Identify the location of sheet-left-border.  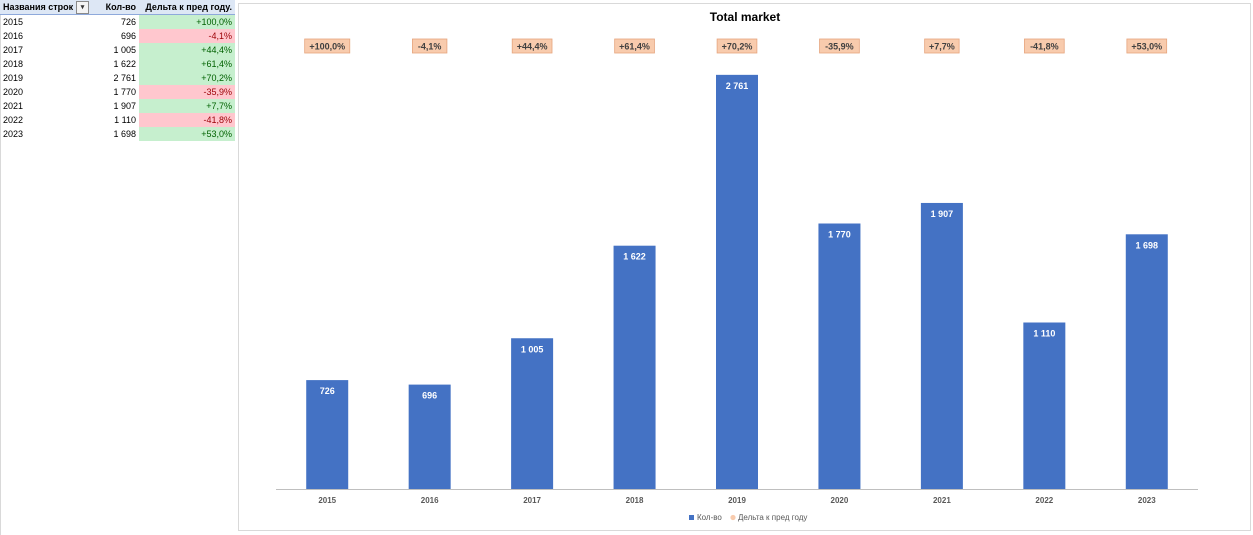
(0, 274).